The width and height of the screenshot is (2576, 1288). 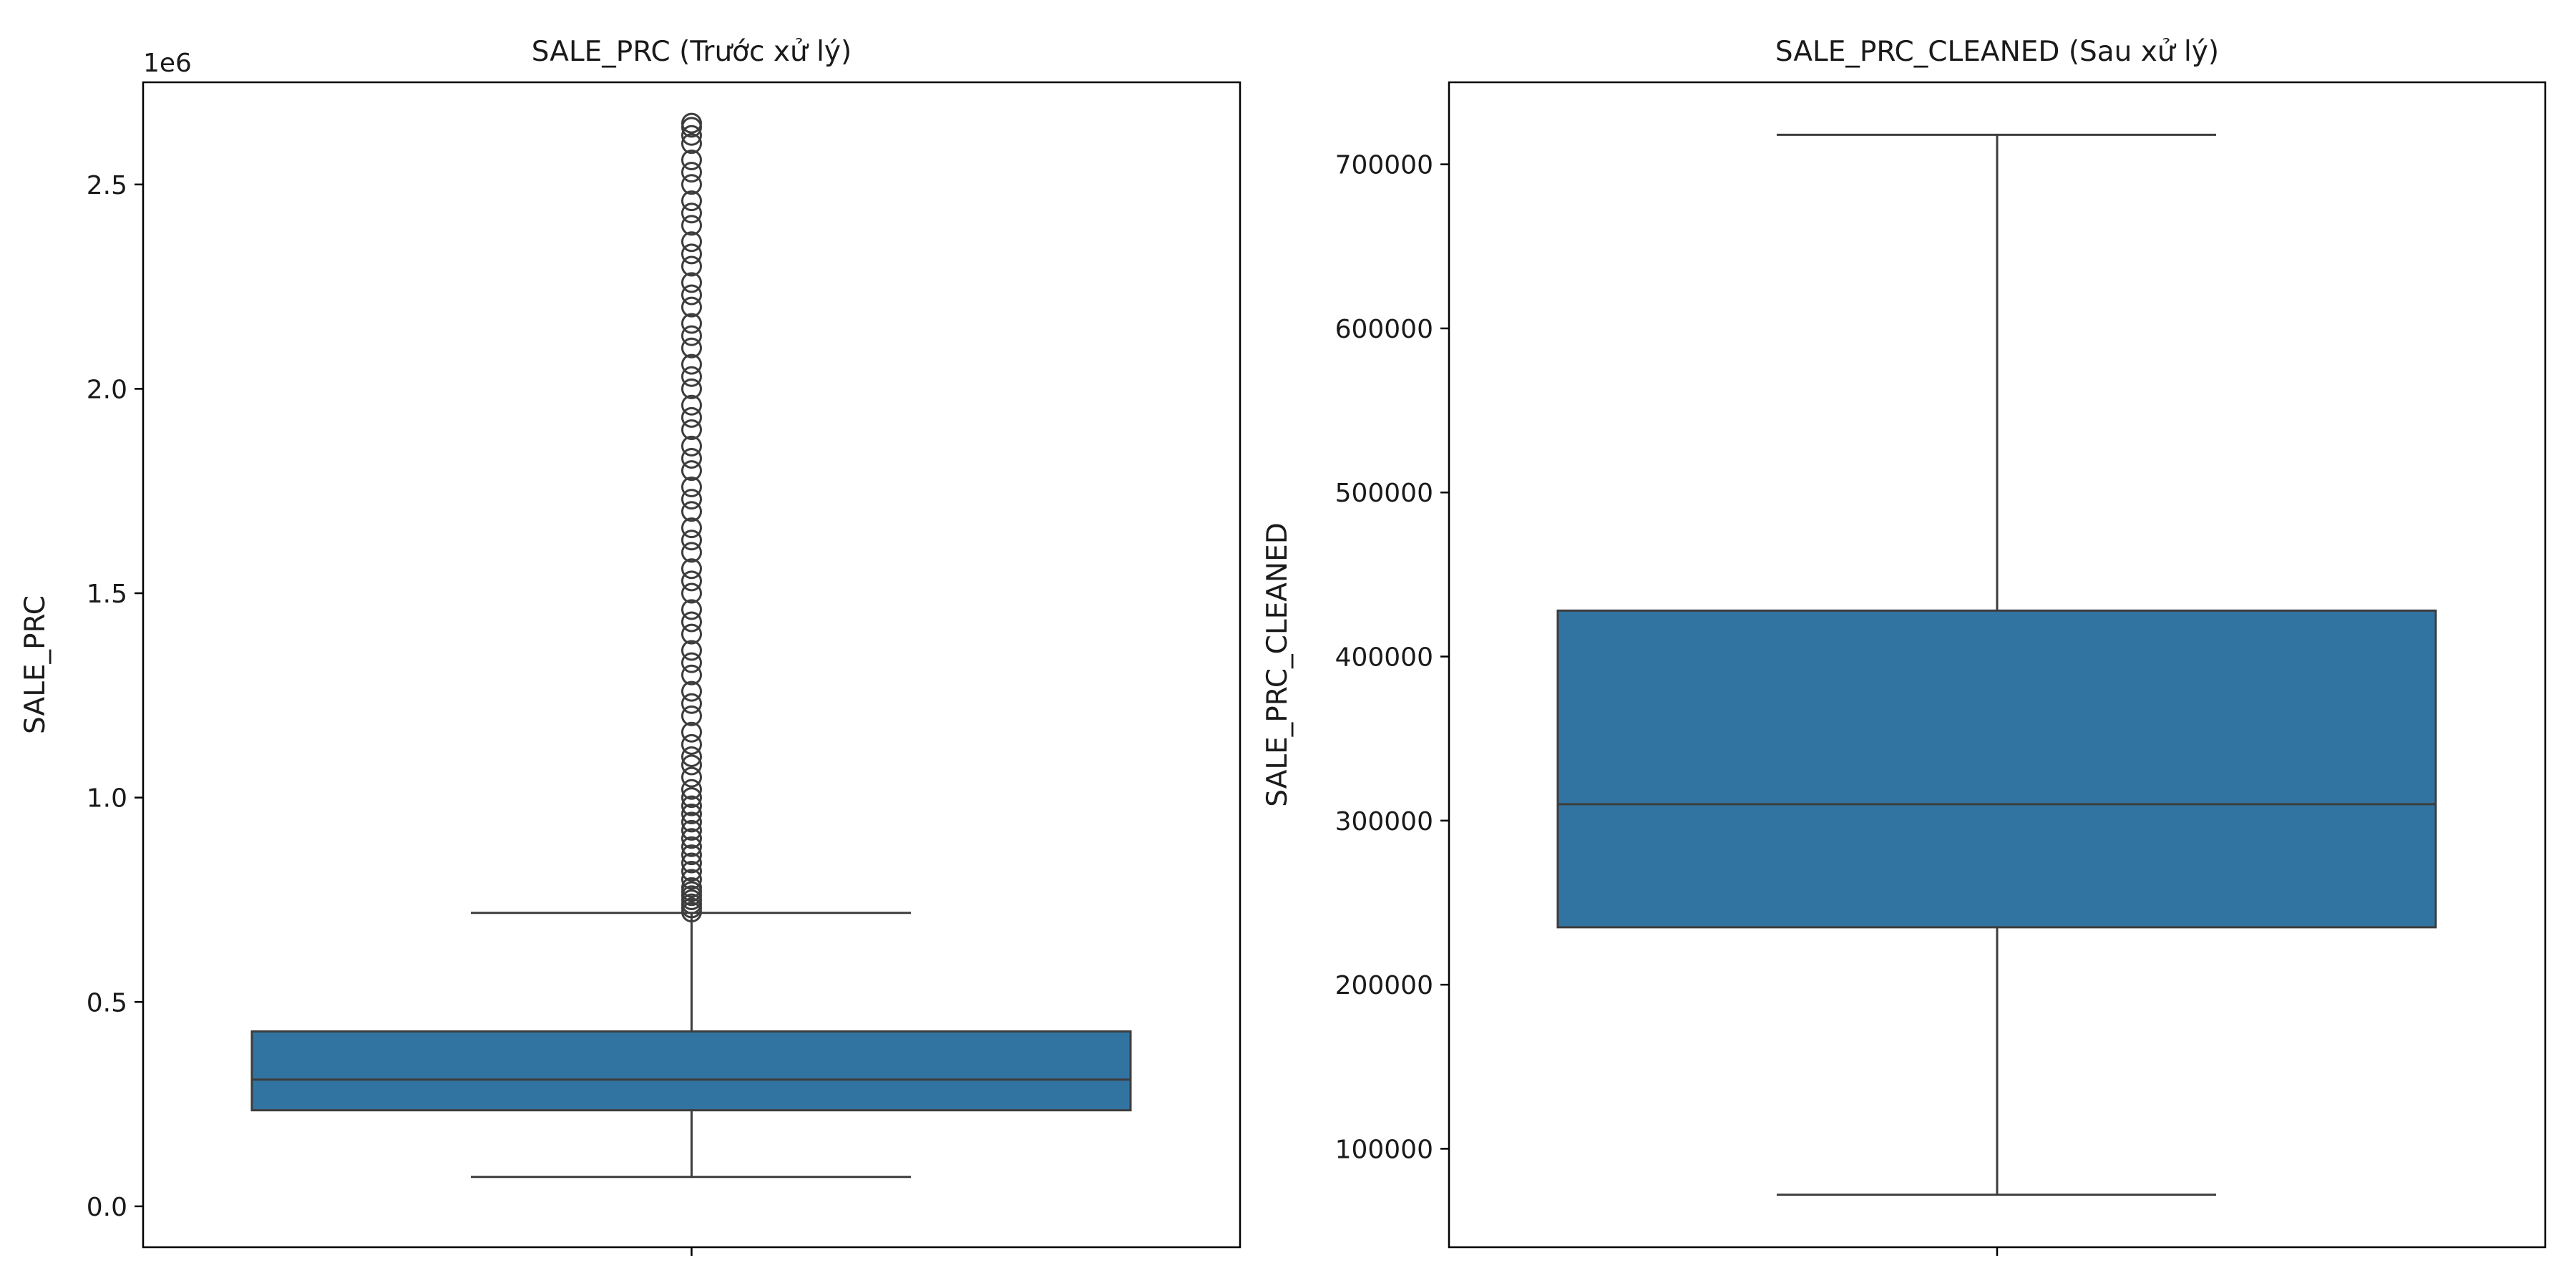 What do you see at coordinates (1384, 1149) in the screenshot?
I see `y-tick-label: 100000` at bounding box center [1384, 1149].